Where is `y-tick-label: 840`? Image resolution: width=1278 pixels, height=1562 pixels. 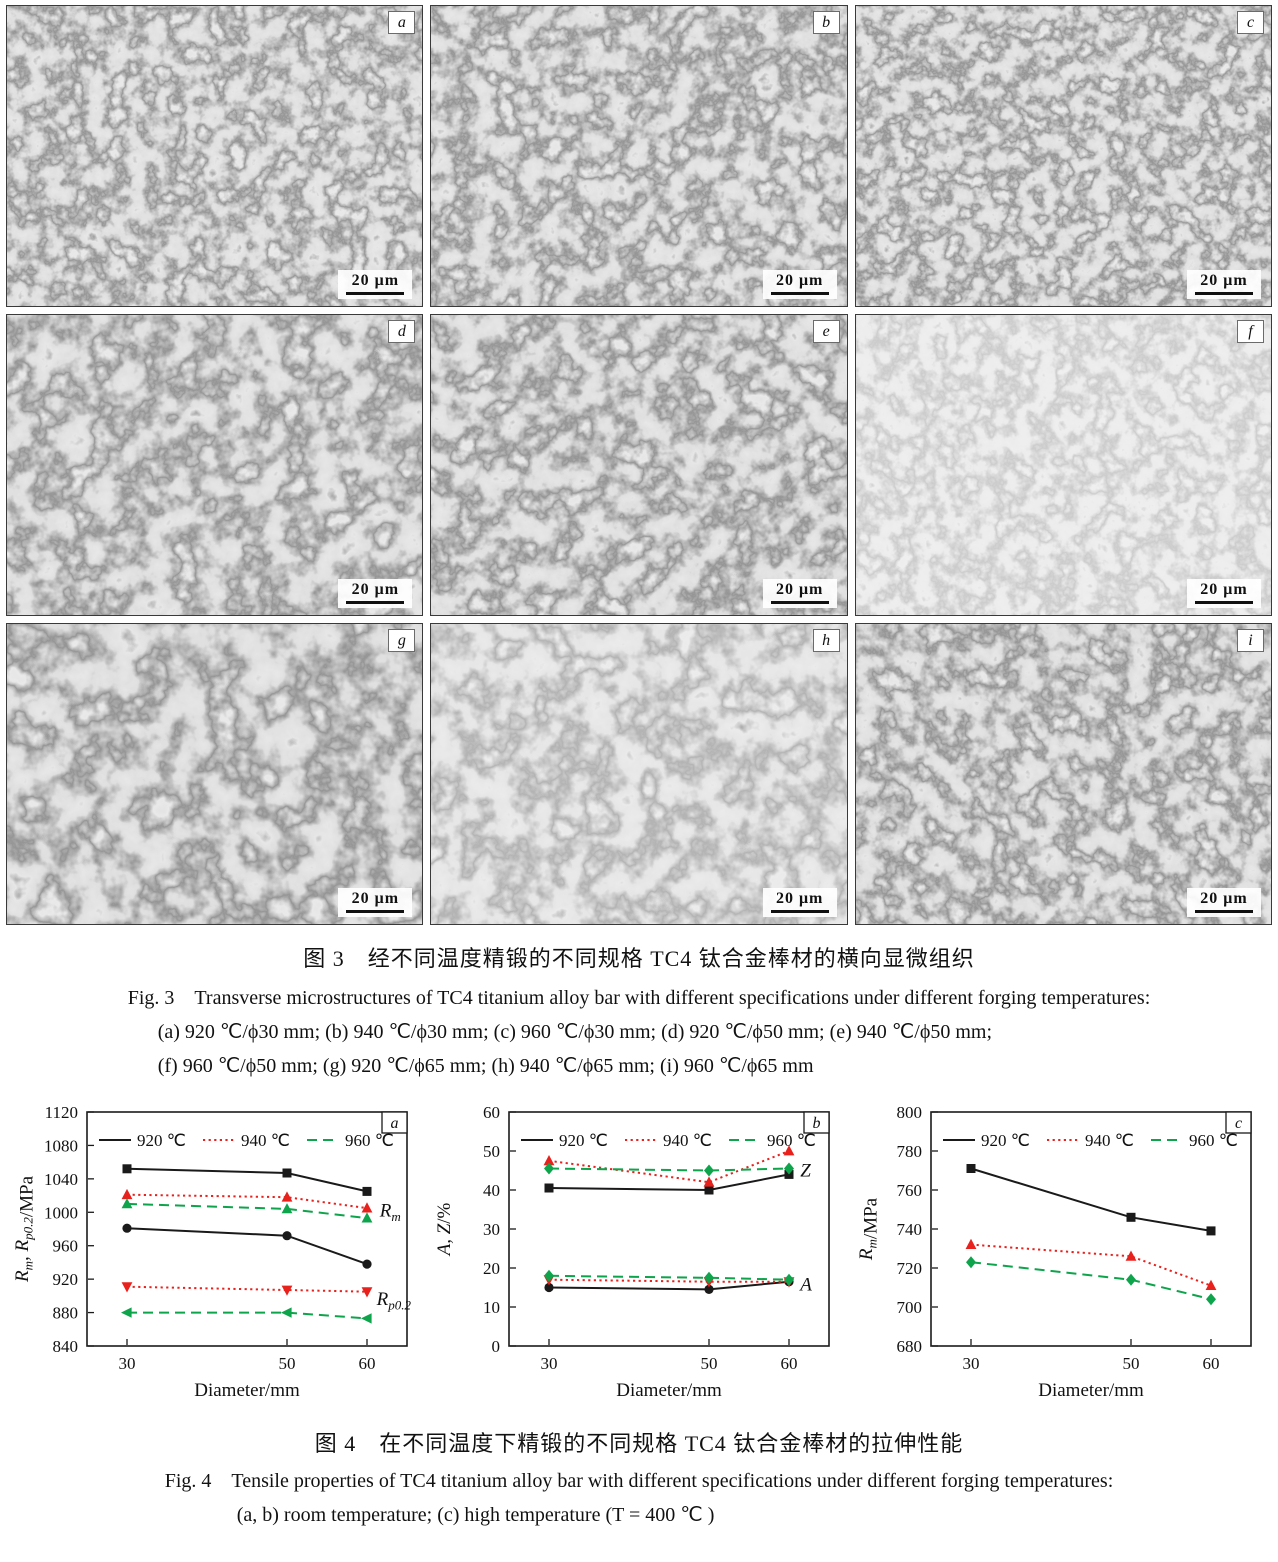 y-tick-label: 840 is located at coordinates (66, 1346).